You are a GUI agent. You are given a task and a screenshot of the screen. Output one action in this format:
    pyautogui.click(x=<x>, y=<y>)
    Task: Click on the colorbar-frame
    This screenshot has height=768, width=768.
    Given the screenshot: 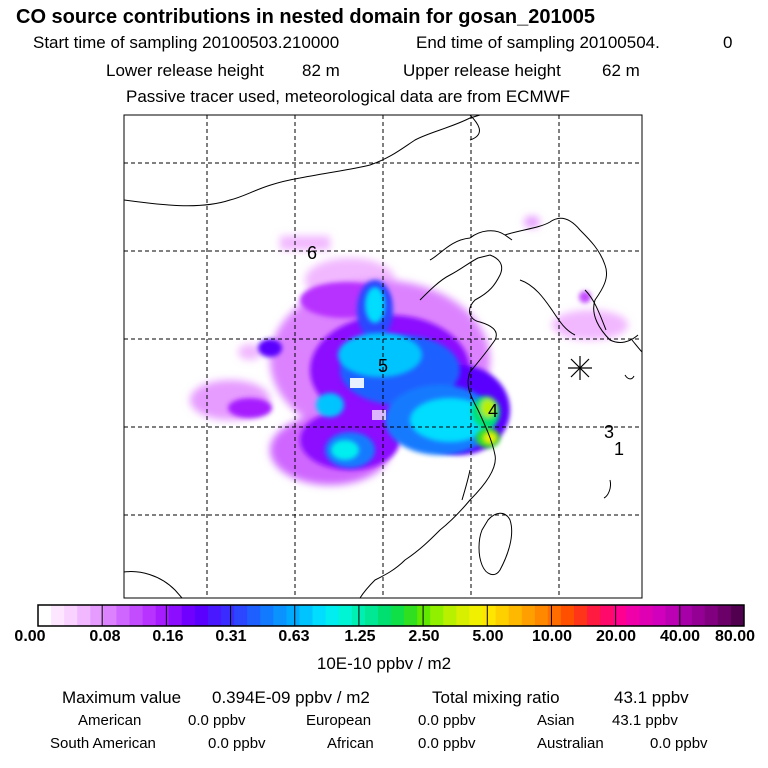 What is the action you would take?
    pyautogui.click(x=391, y=615)
    